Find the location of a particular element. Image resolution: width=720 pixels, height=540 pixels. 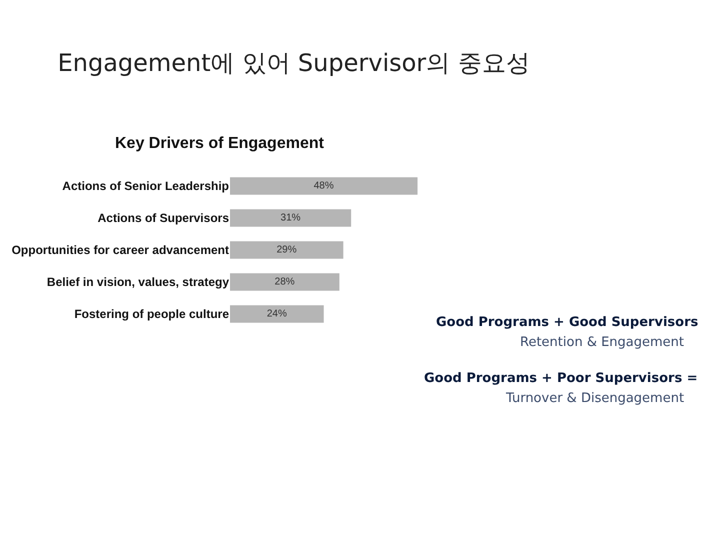

text: Good Programs + Poor Supervisors = is located at coordinates (561, 378).